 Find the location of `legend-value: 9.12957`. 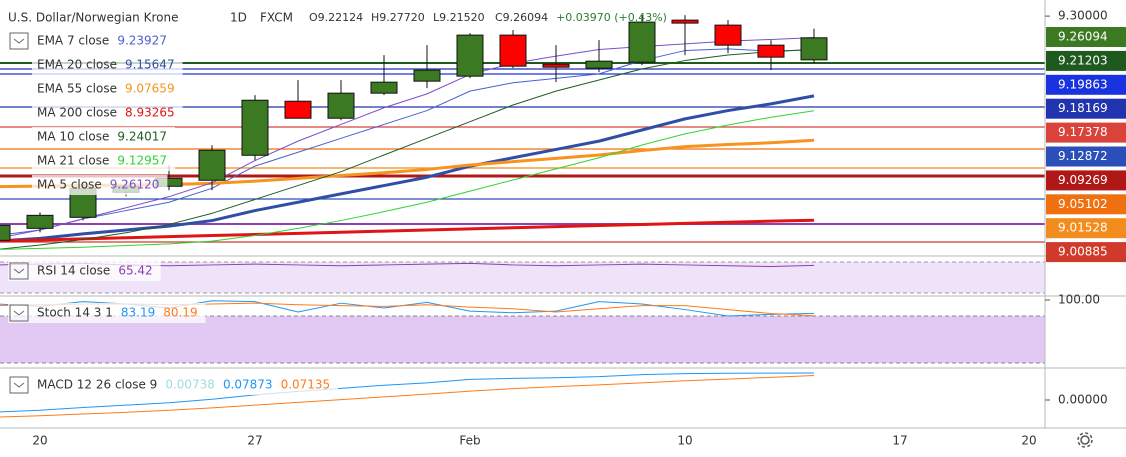

legend-value: 9.12957 is located at coordinates (142, 161).